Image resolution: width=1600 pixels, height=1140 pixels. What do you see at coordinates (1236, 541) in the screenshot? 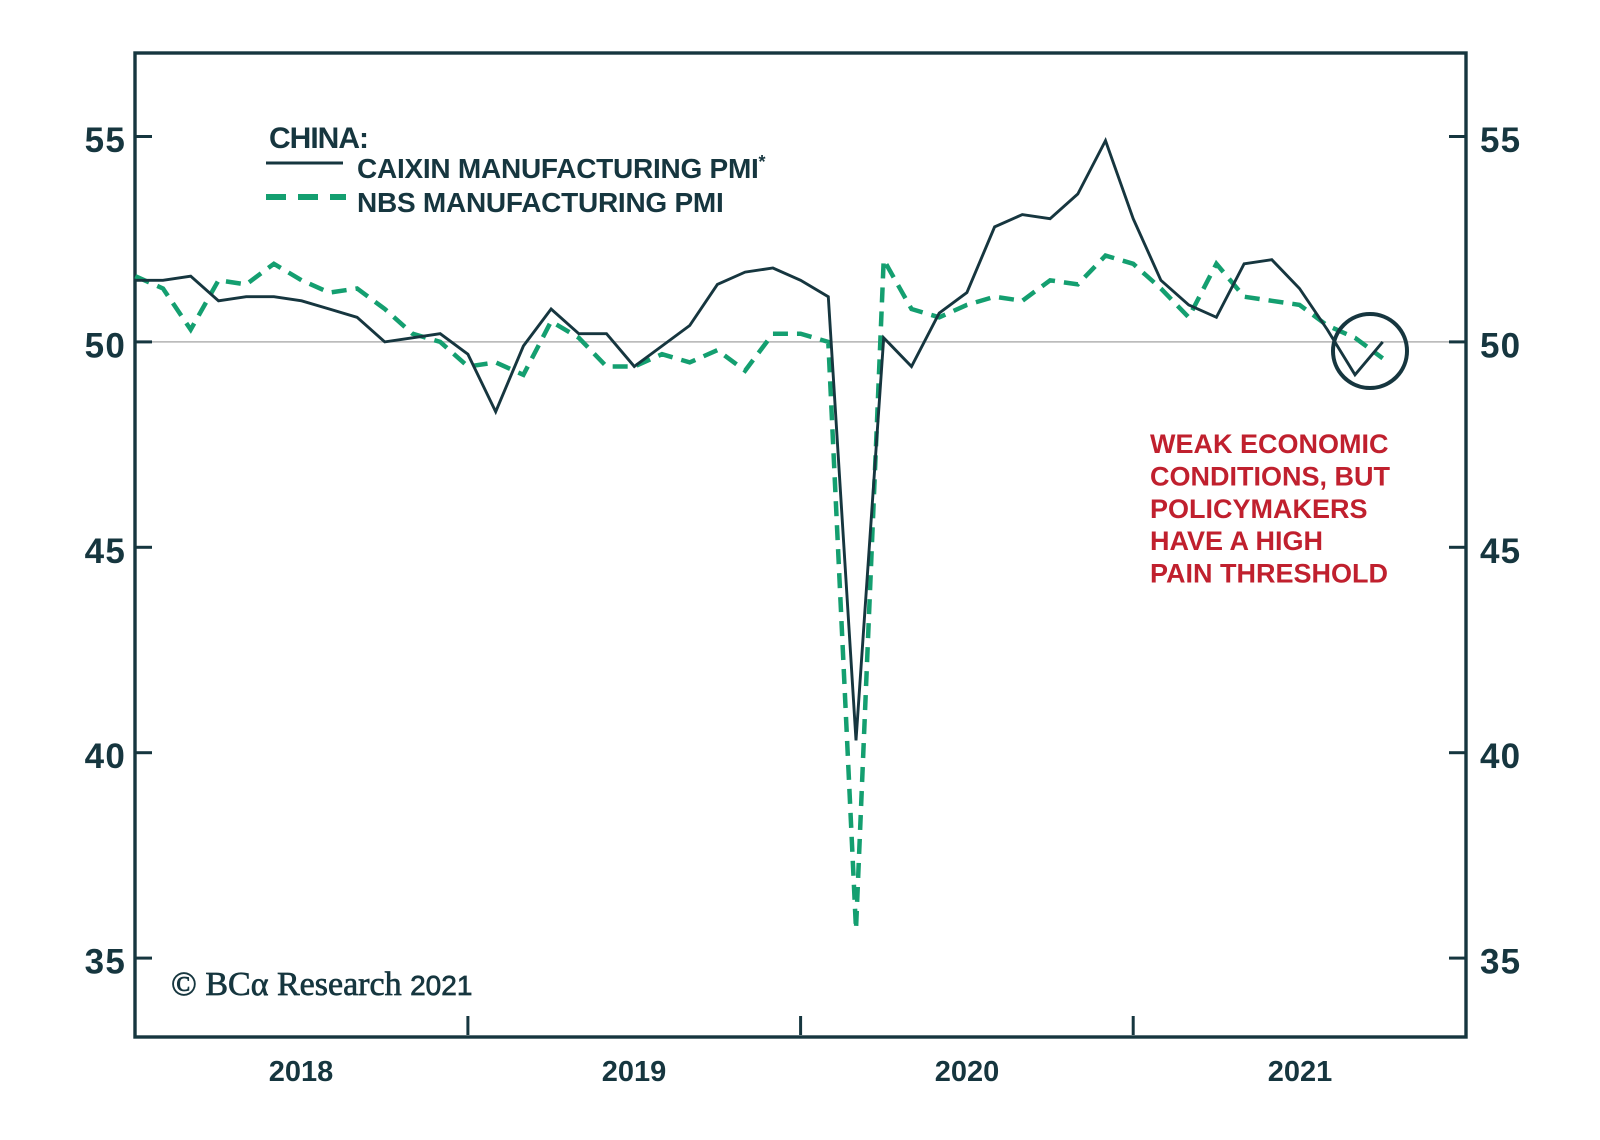
I see `svg-text: HAVE A HIGH` at bounding box center [1236, 541].